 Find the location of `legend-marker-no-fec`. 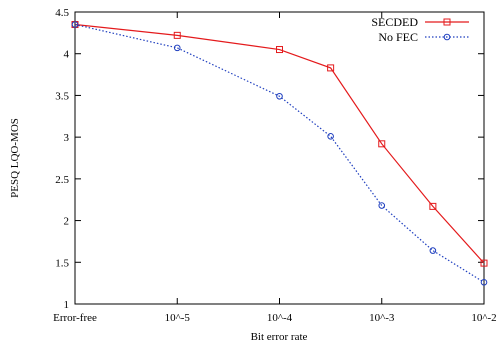

legend-marker-no-fec is located at coordinates (447, 37).